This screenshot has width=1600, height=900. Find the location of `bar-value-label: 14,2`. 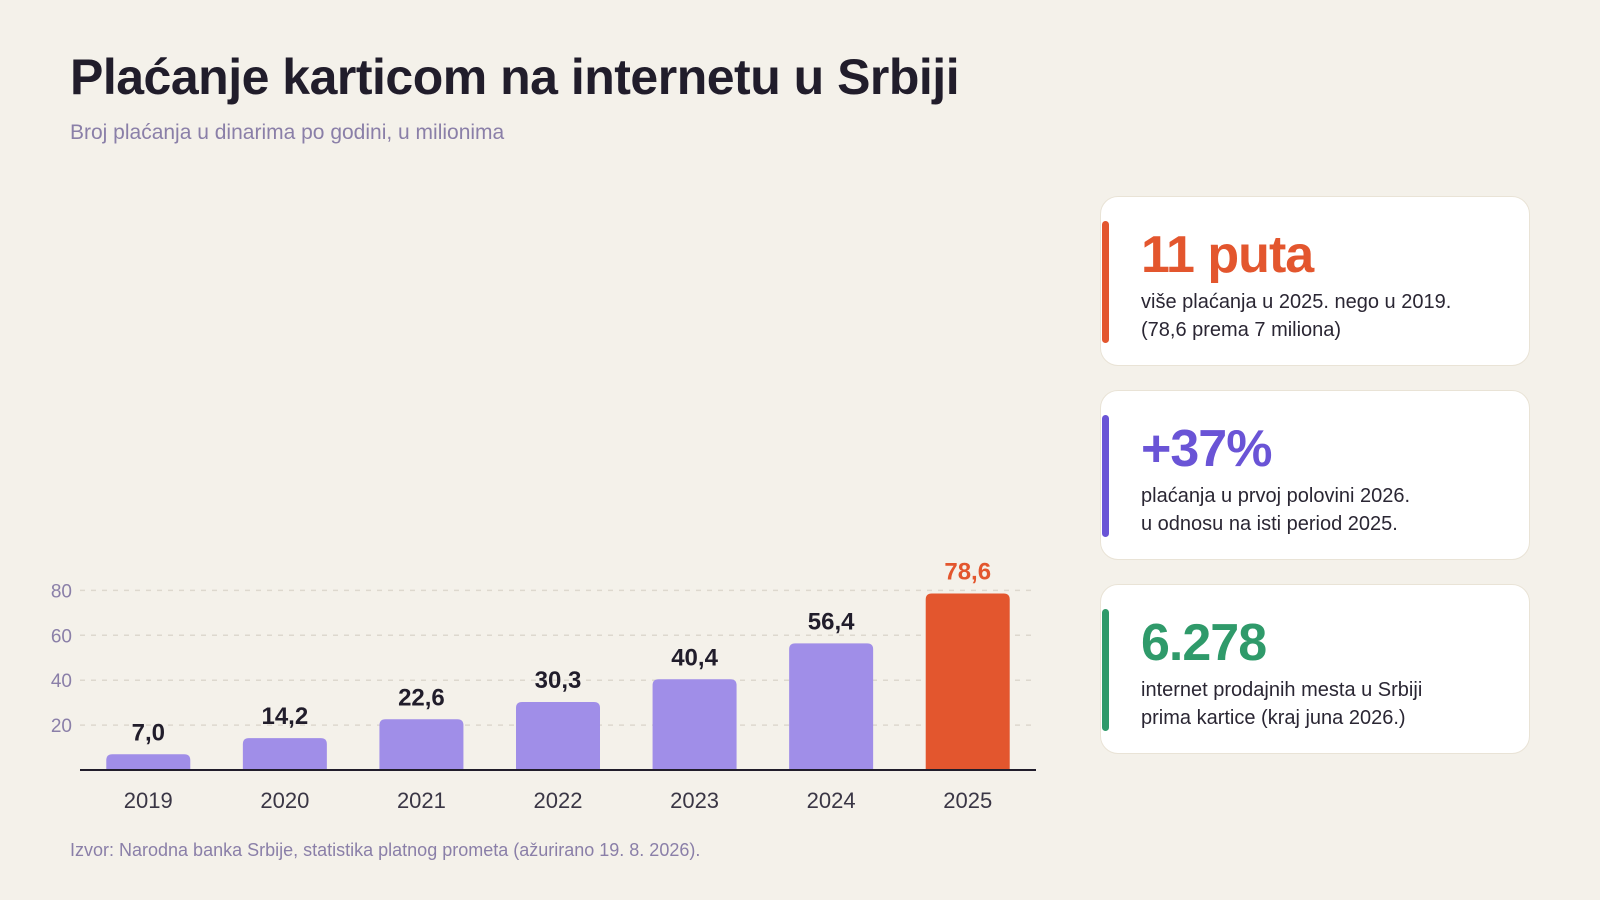

bar-value-label: 14,2 is located at coordinates (284, 716).